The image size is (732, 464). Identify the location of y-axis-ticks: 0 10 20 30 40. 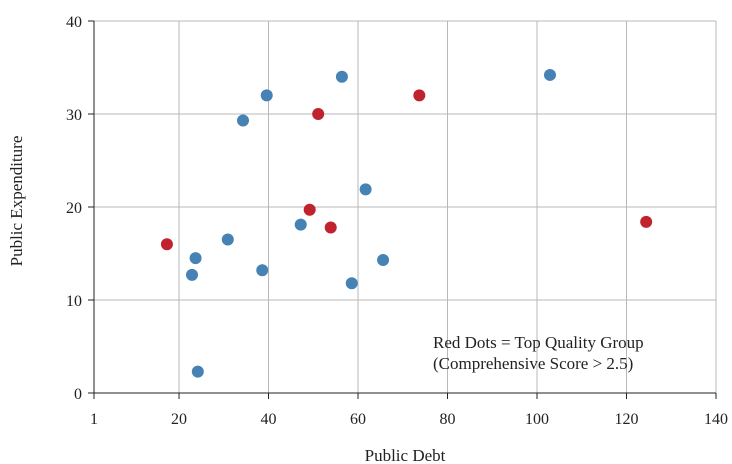
(80, 208).